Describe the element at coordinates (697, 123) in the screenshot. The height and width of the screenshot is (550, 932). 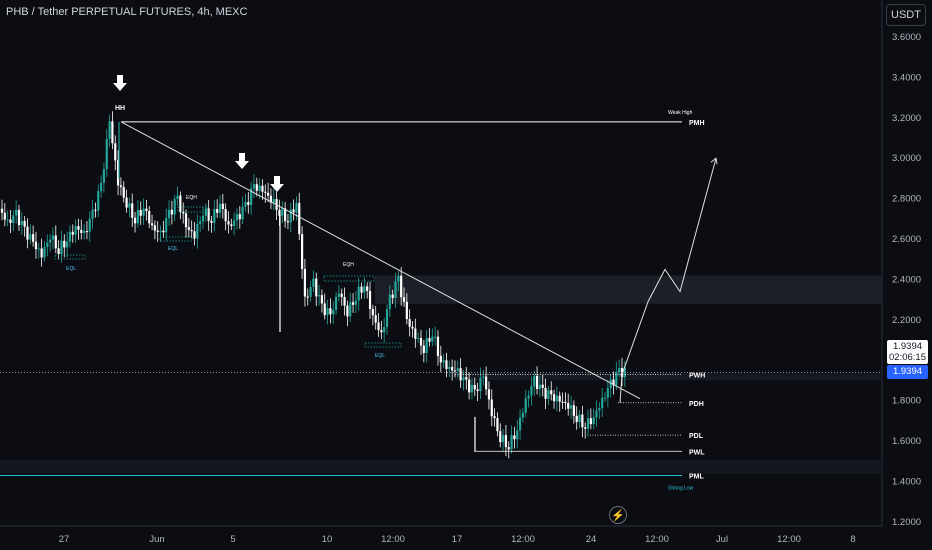
I see `pmh-label: PMH` at that location.